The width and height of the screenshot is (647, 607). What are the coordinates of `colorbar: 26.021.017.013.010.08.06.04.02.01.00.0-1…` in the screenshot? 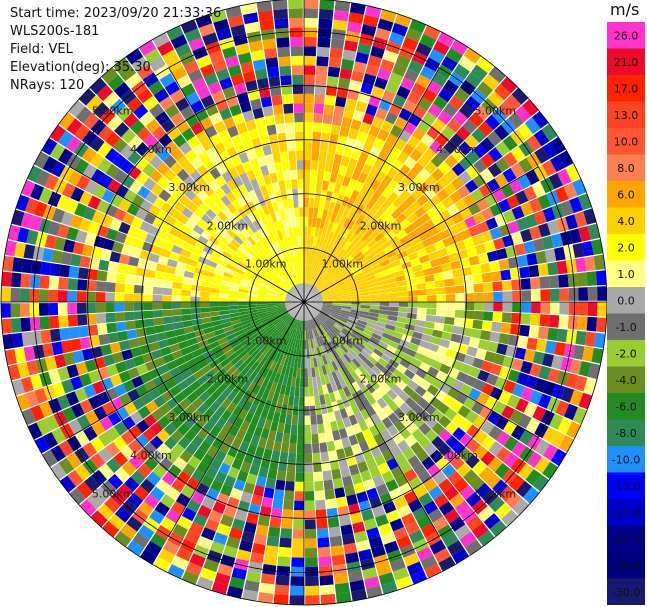 It's located at (626, 313).